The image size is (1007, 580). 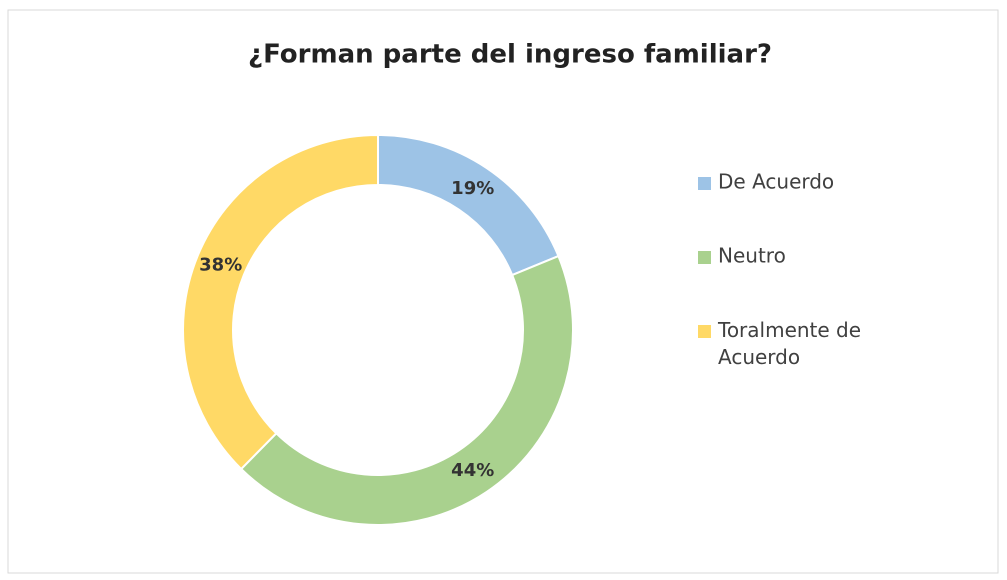 I want to click on data-label: 19%, so click(x=472, y=188).